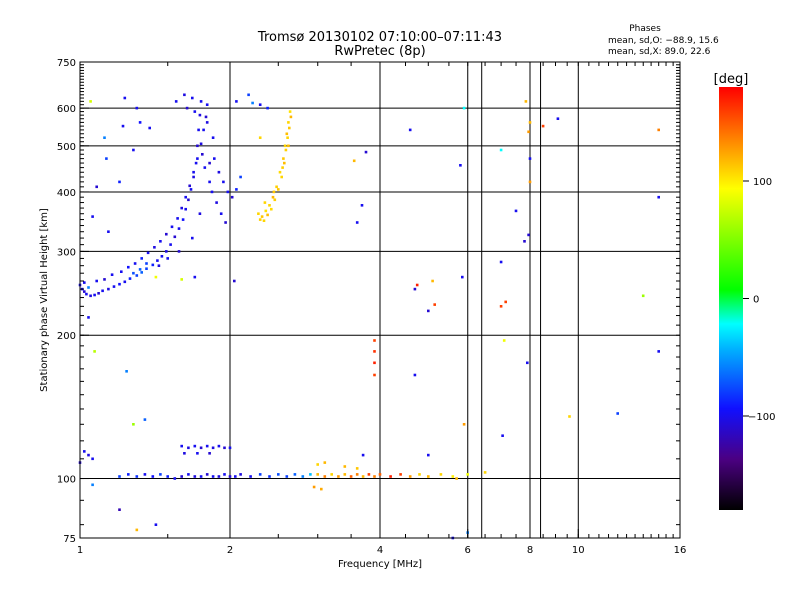  I want to click on x-tick-label: 8, so click(530, 550).